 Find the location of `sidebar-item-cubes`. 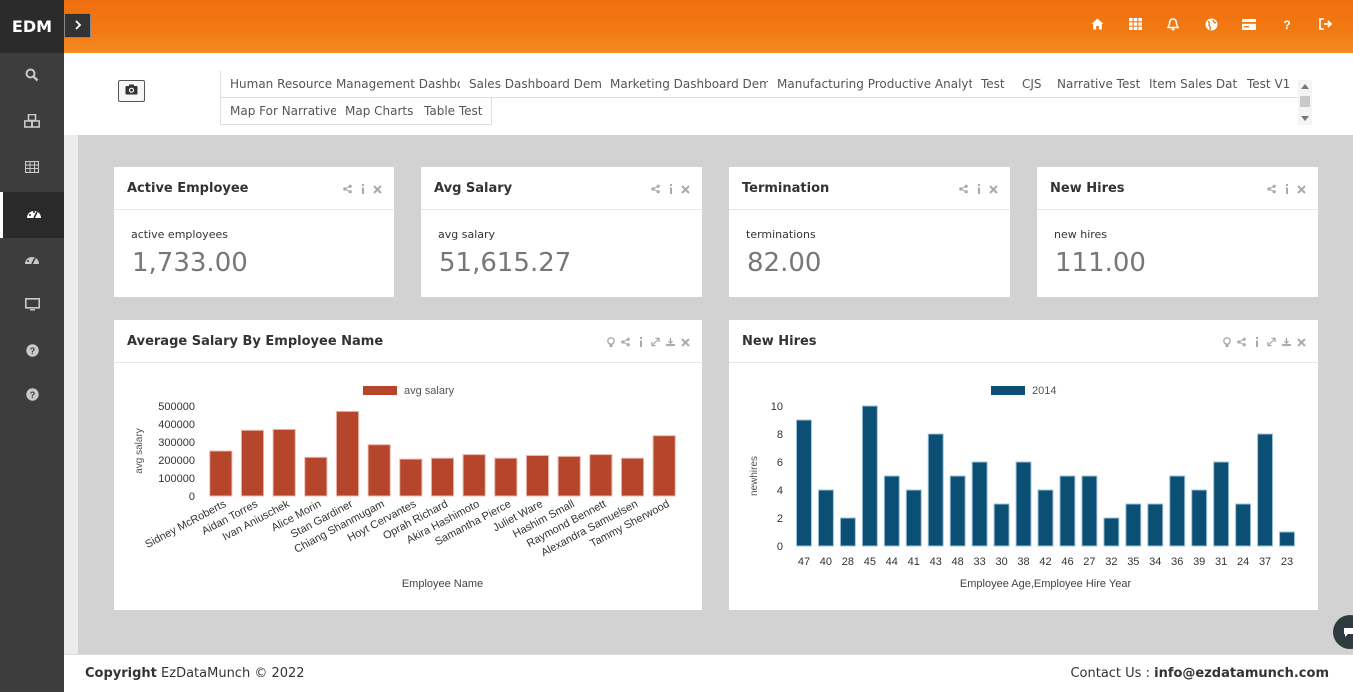

sidebar-item-cubes is located at coordinates (32, 123).